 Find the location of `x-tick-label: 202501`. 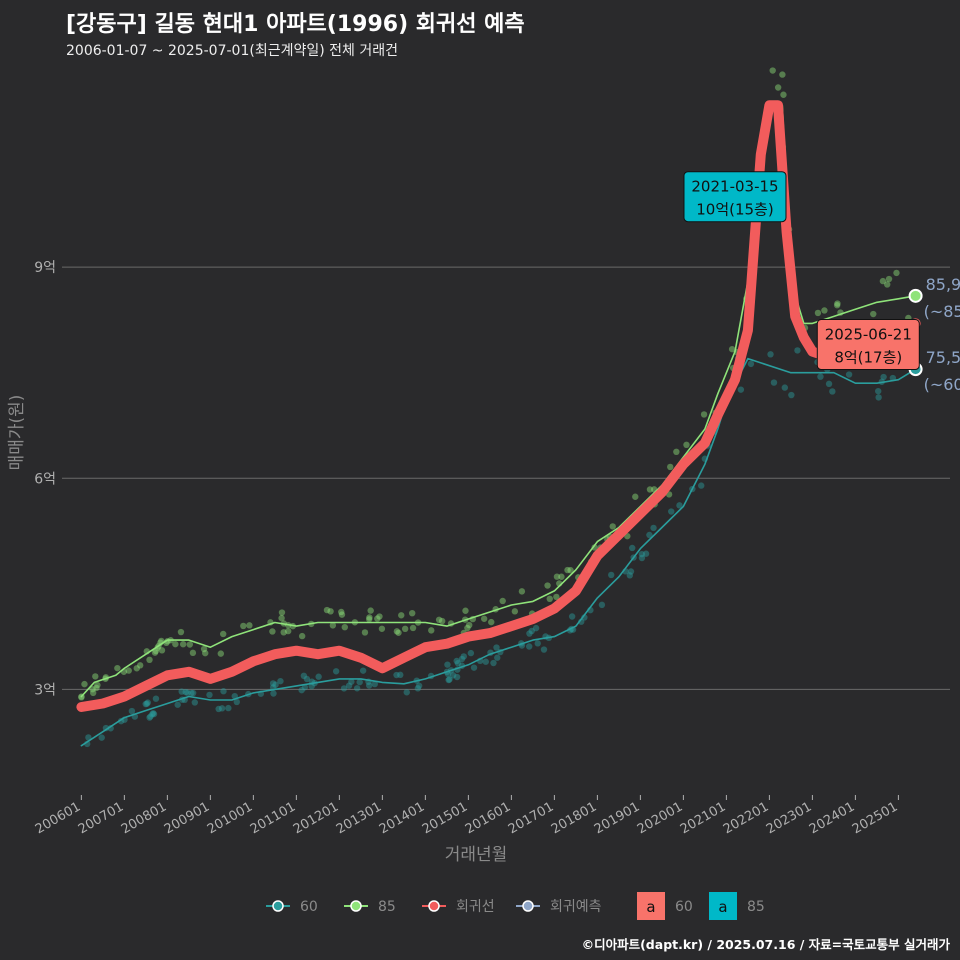

x-tick-label: 202501 is located at coordinates (875, 818).